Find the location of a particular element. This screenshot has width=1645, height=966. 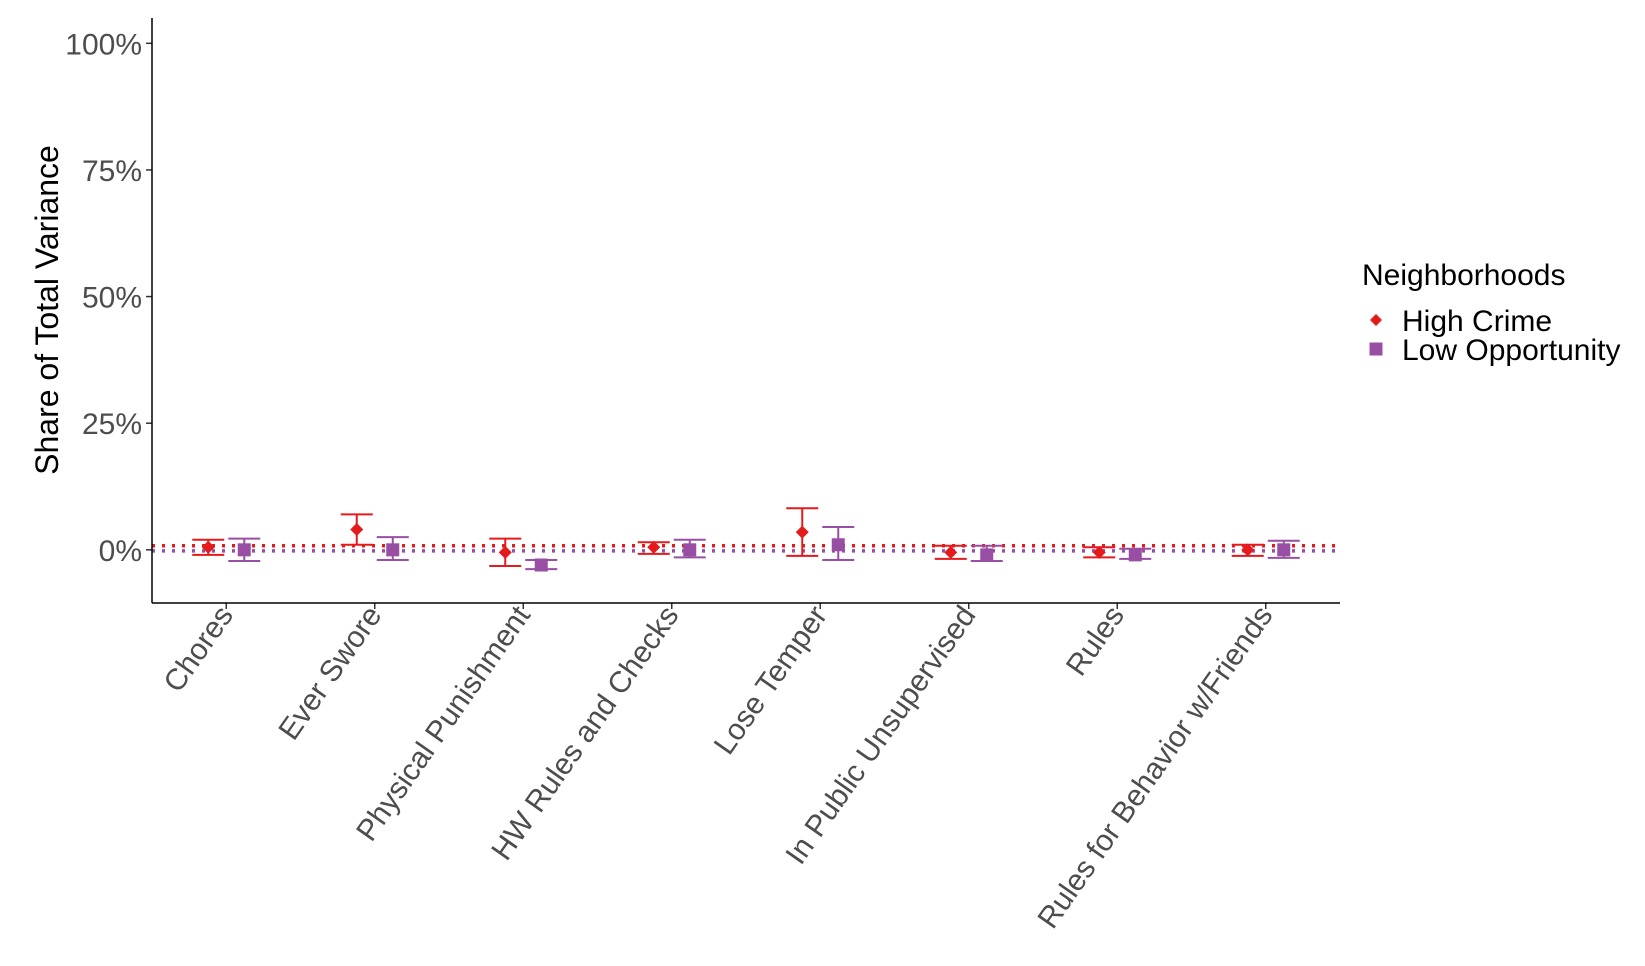

legend-key-square is located at coordinates (1376, 349).